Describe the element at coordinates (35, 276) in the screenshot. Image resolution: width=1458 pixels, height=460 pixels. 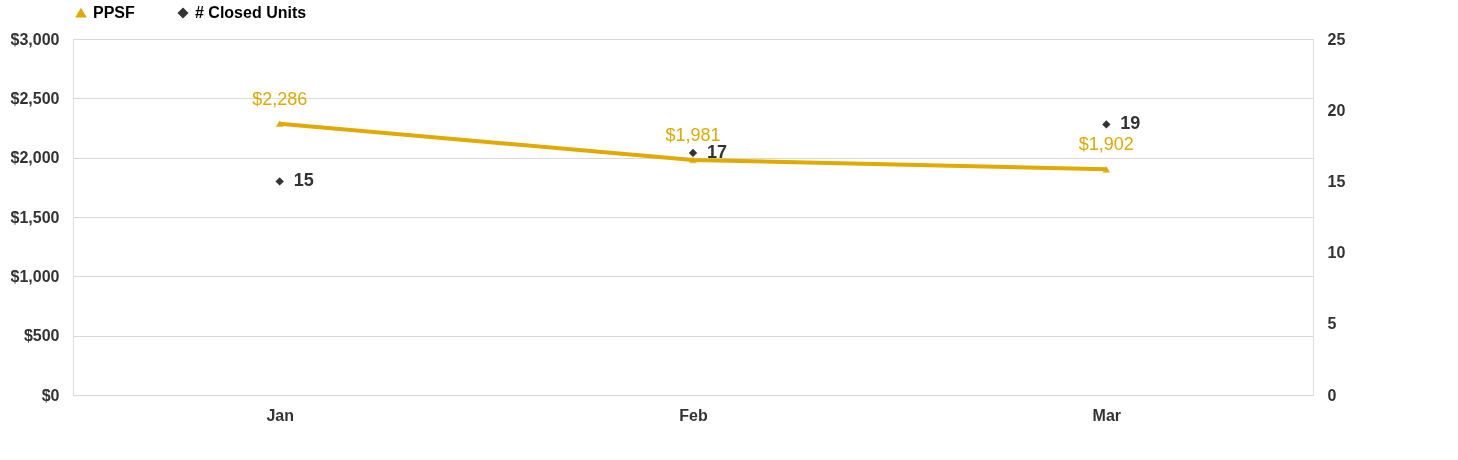
I see `y-tick-label: $1,000` at that location.